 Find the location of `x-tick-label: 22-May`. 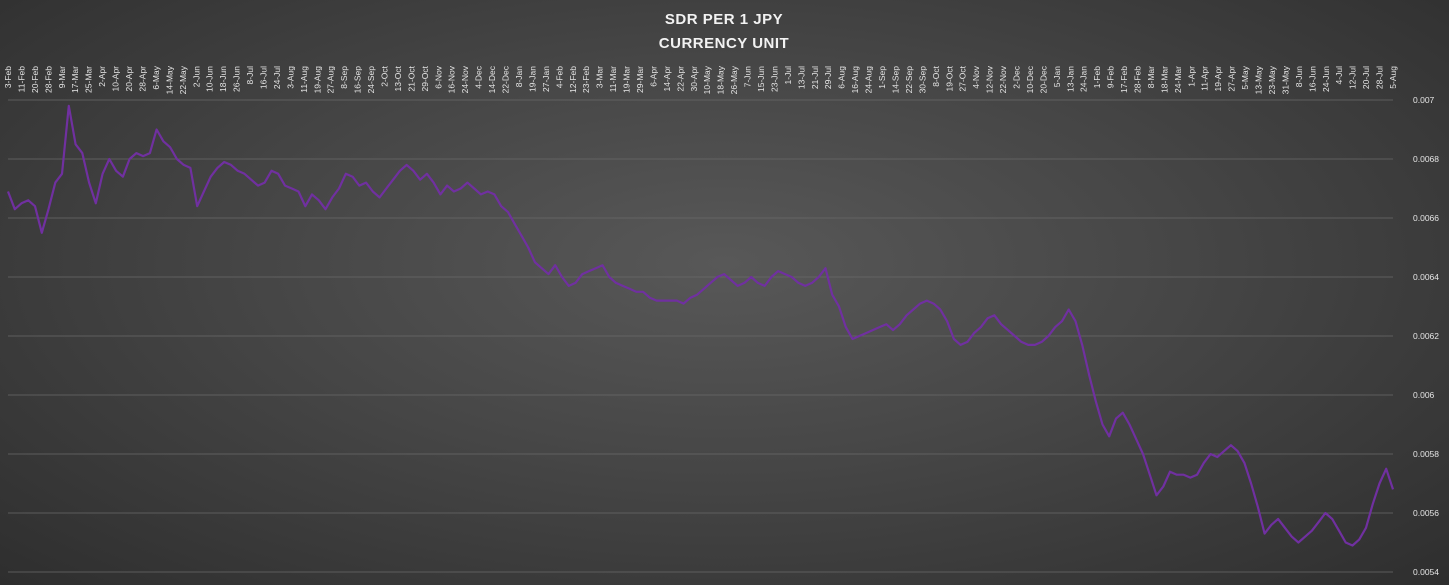

x-tick-label: 22-May is located at coordinates (183, 79).